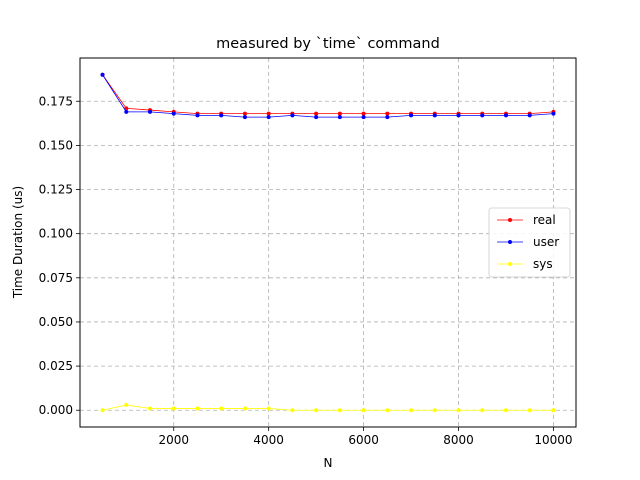 Image resolution: width=640 pixels, height=480 pixels. Describe the element at coordinates (56, 101) in the screenshot. I see `y-tick-label: 0.175` at that location.